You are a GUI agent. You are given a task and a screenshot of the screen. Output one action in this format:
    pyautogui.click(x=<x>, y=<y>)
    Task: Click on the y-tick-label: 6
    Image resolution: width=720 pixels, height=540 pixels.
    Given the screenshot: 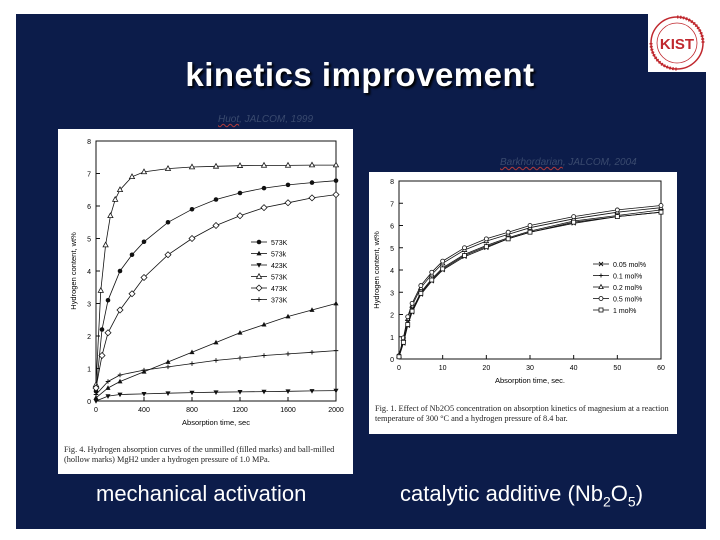 What is the action you would take?
    pyautogui.click(x=392, y=227)
    